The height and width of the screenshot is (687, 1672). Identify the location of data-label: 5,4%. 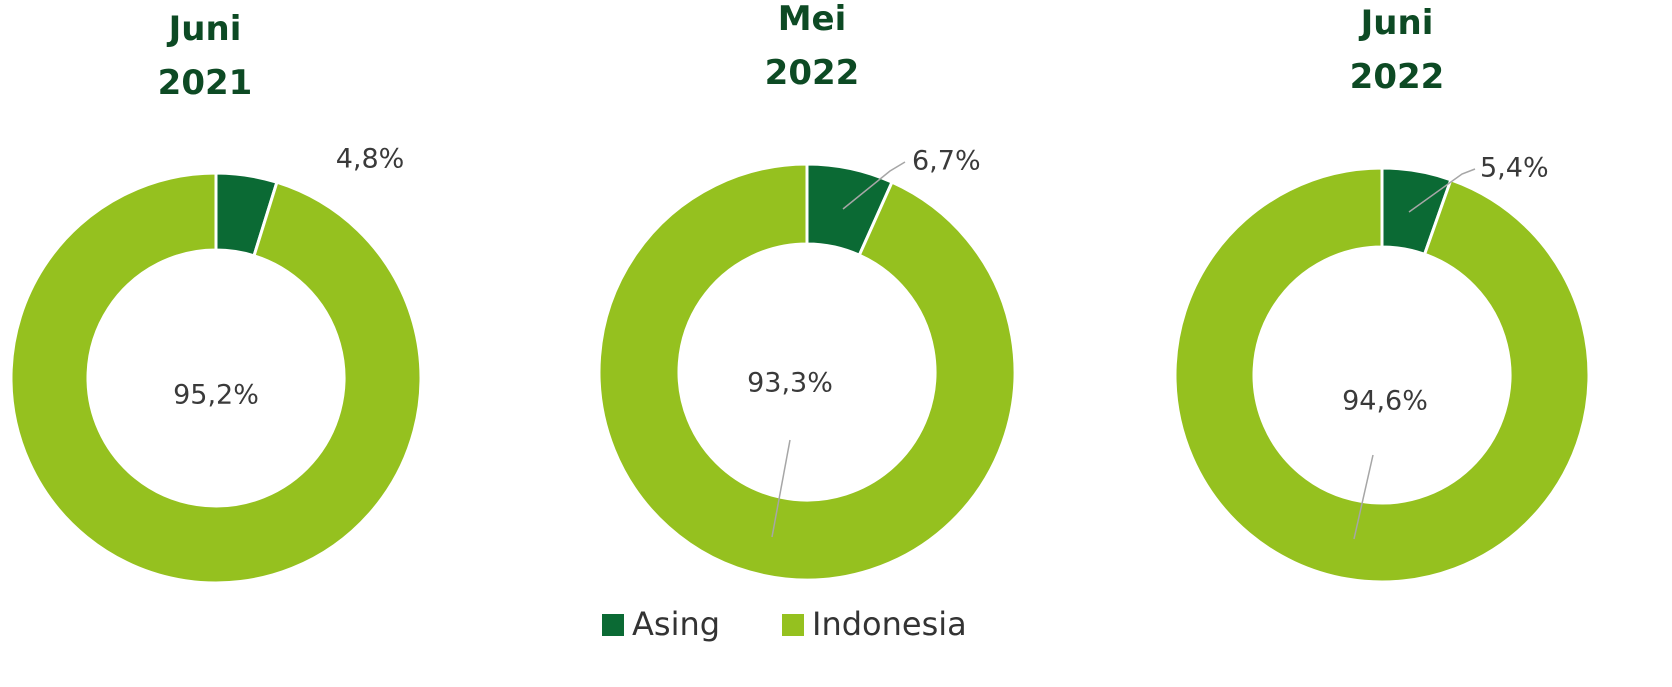
(1514, 168).